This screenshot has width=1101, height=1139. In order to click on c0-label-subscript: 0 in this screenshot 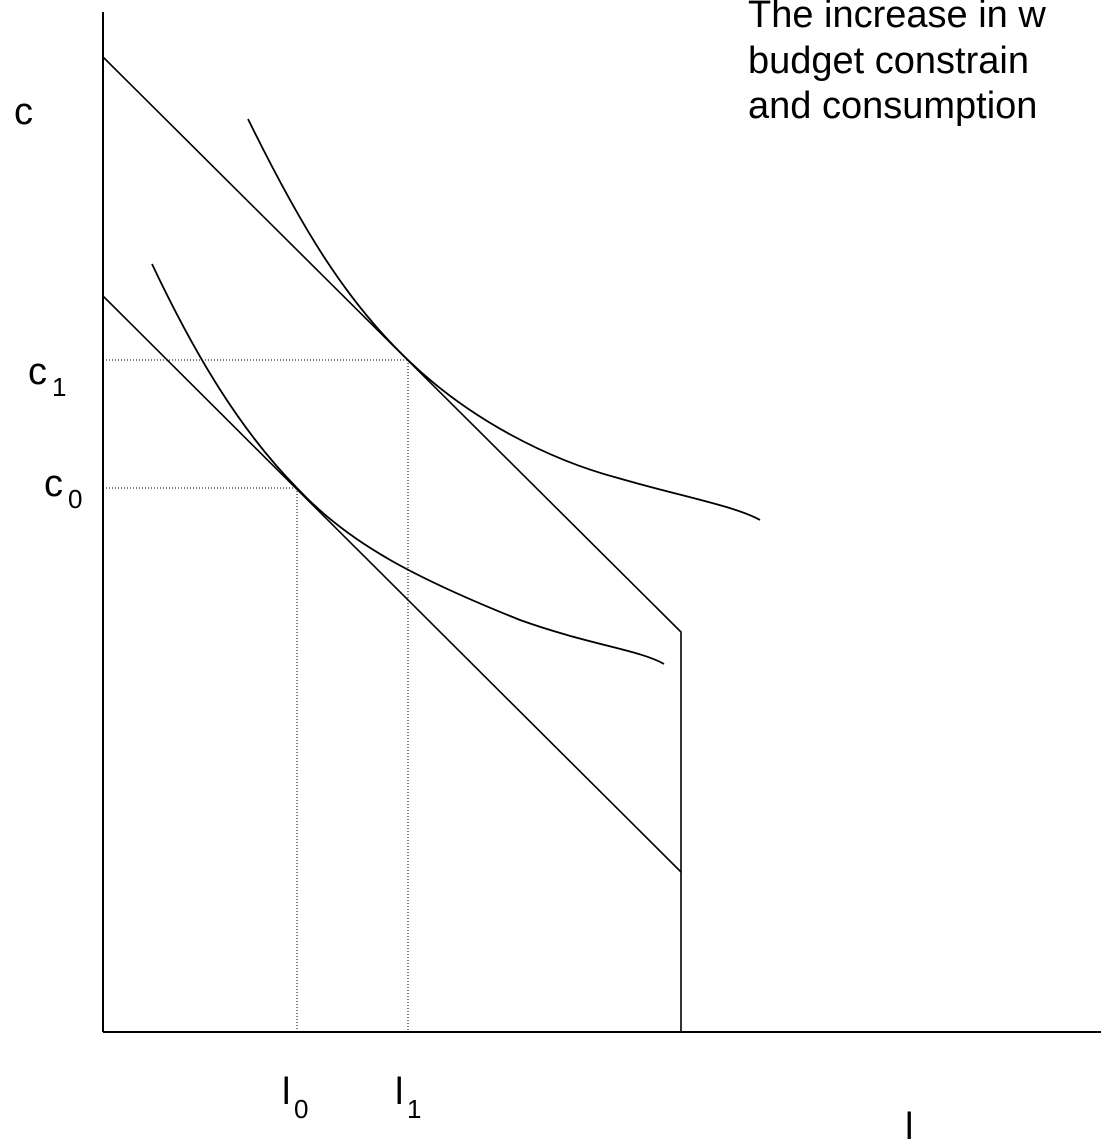, I will do `click(75, 499)`.